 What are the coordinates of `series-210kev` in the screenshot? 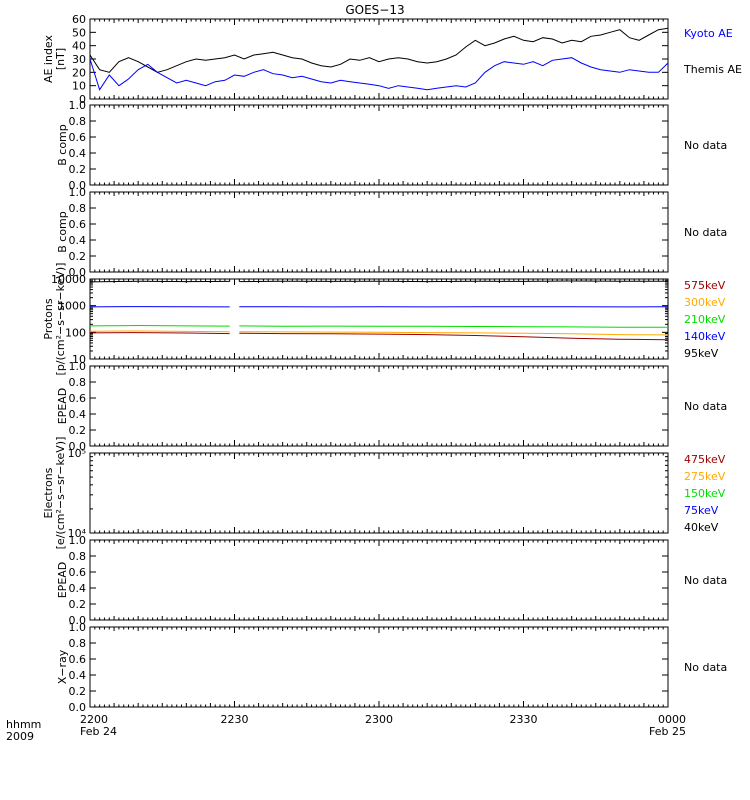 It's located at (160, 325).